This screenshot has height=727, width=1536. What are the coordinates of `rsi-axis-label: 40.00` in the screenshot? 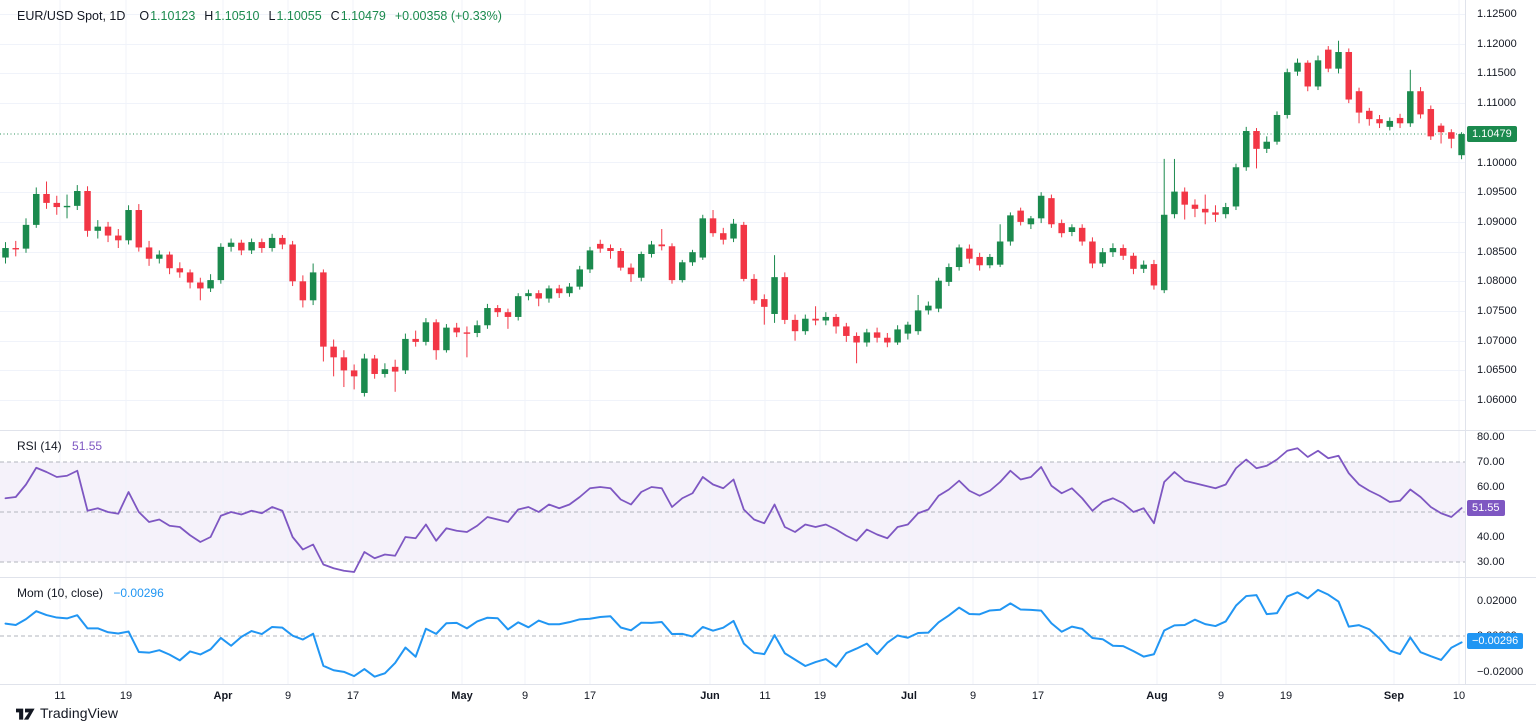 It's located at (1491, 537).